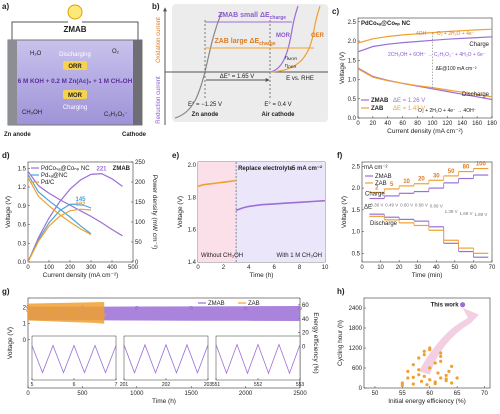 This screenshot has height=414, width=500. I want to click on x-tick-label: 10, so click(380, 268).